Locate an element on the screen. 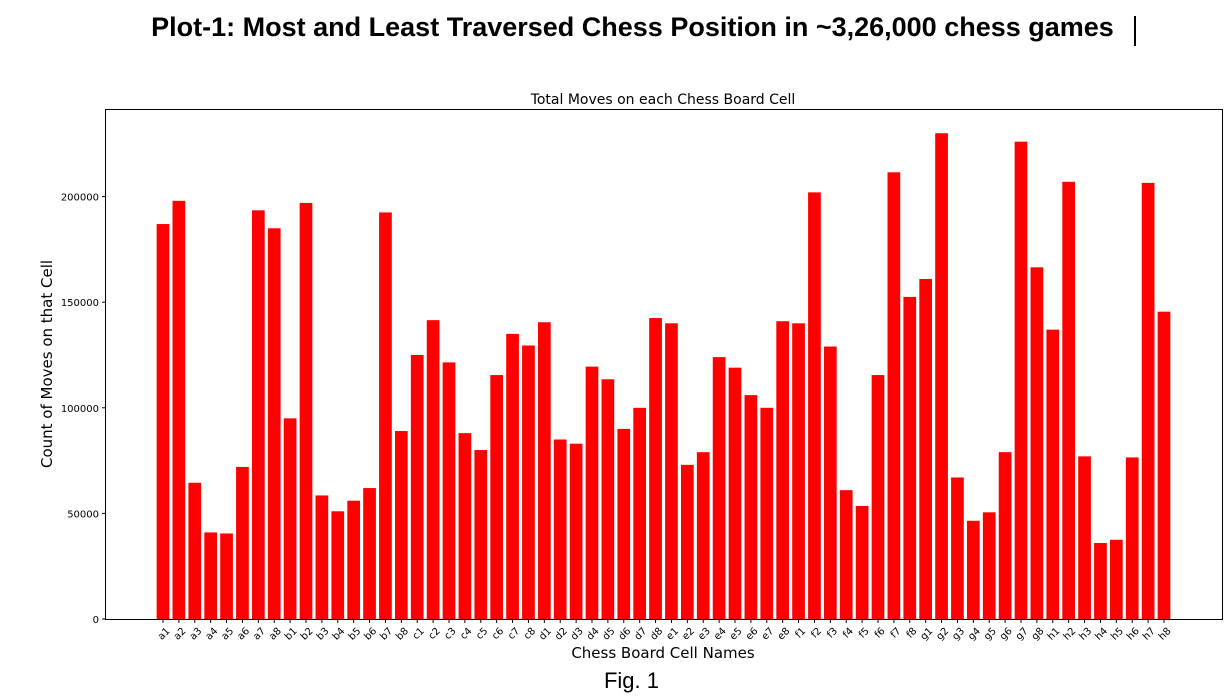 Image resolution: width=1228 pixels, height=700 pixels. bar-a4 is located at coordinates (211, 575).